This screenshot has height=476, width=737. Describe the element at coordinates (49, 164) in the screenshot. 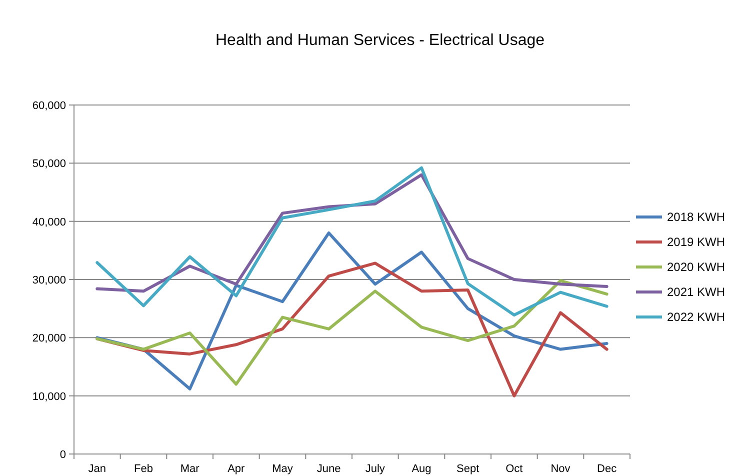

I see `y-tick-label: 50,000` at that location.